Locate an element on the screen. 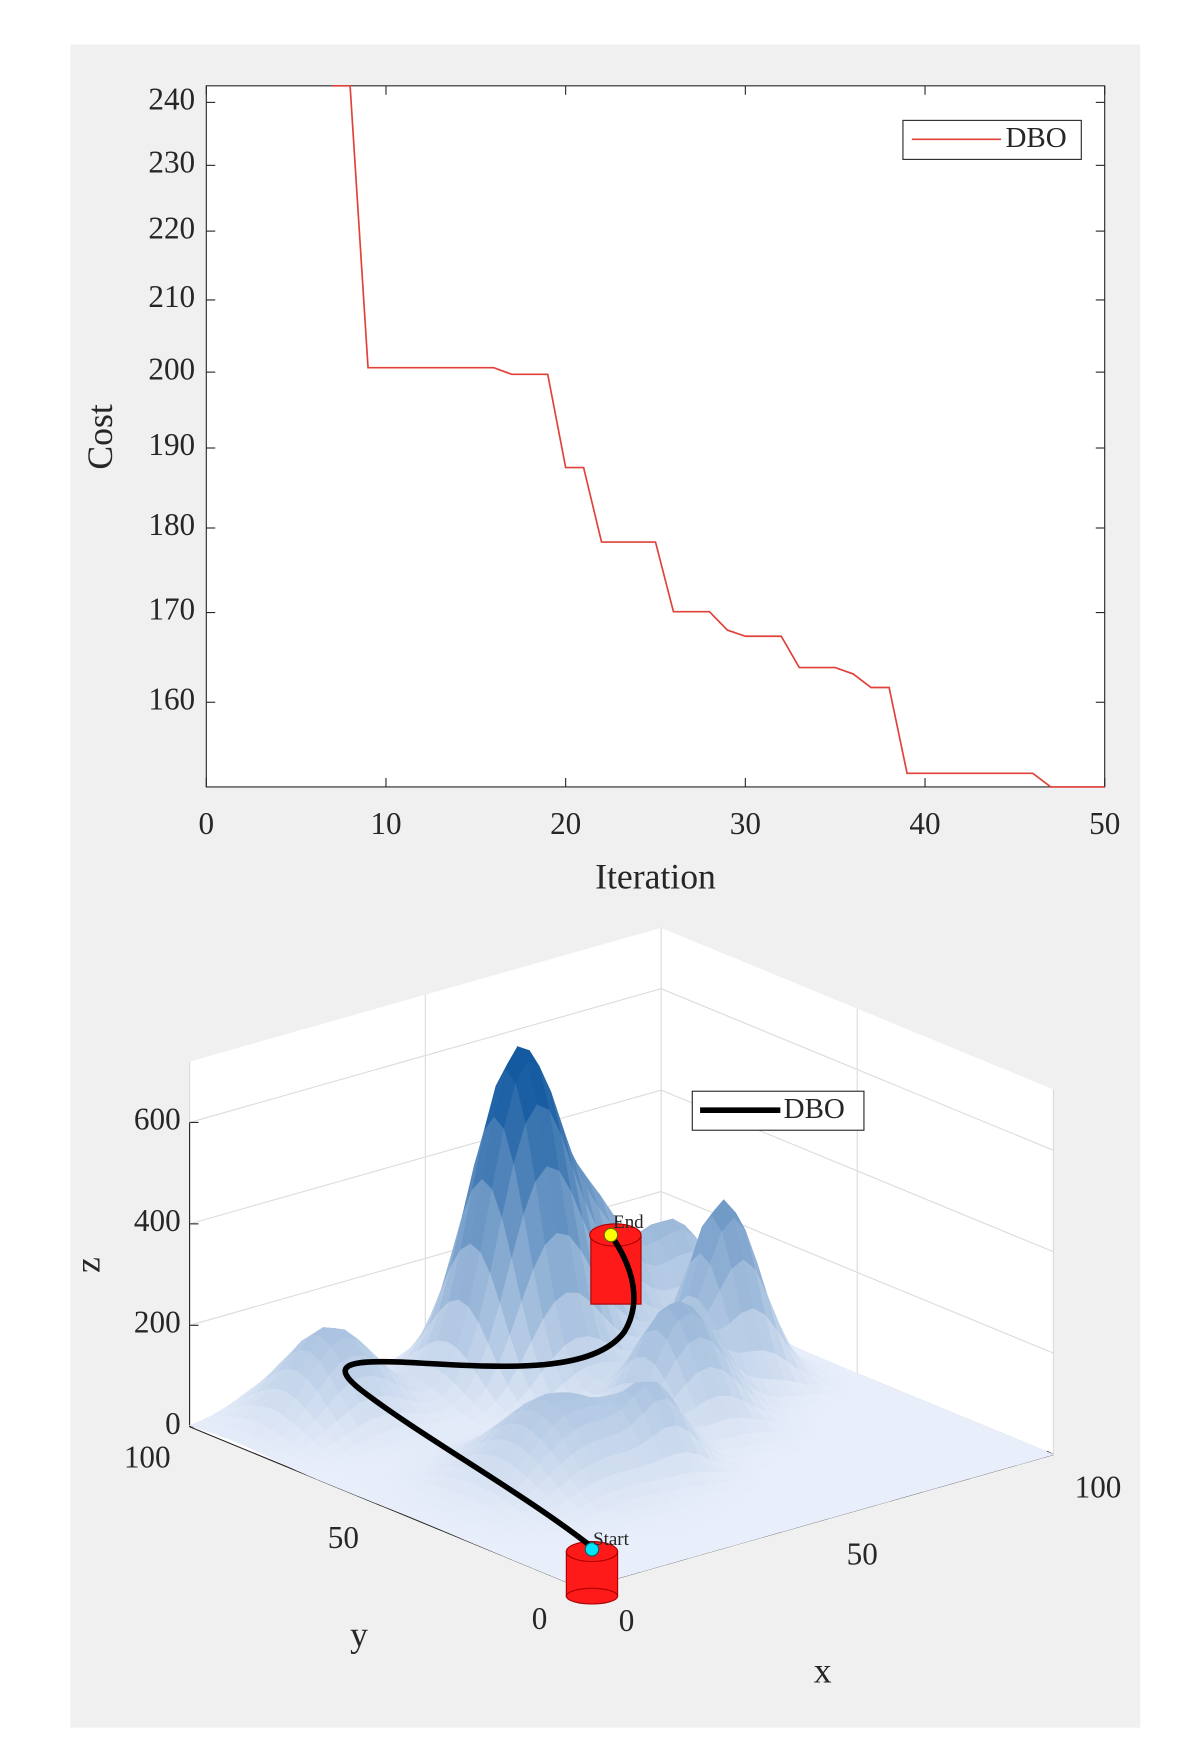 The height and width of the screenshot is (1760, 1204). legend: DBO is located at coordinates (992, 139).